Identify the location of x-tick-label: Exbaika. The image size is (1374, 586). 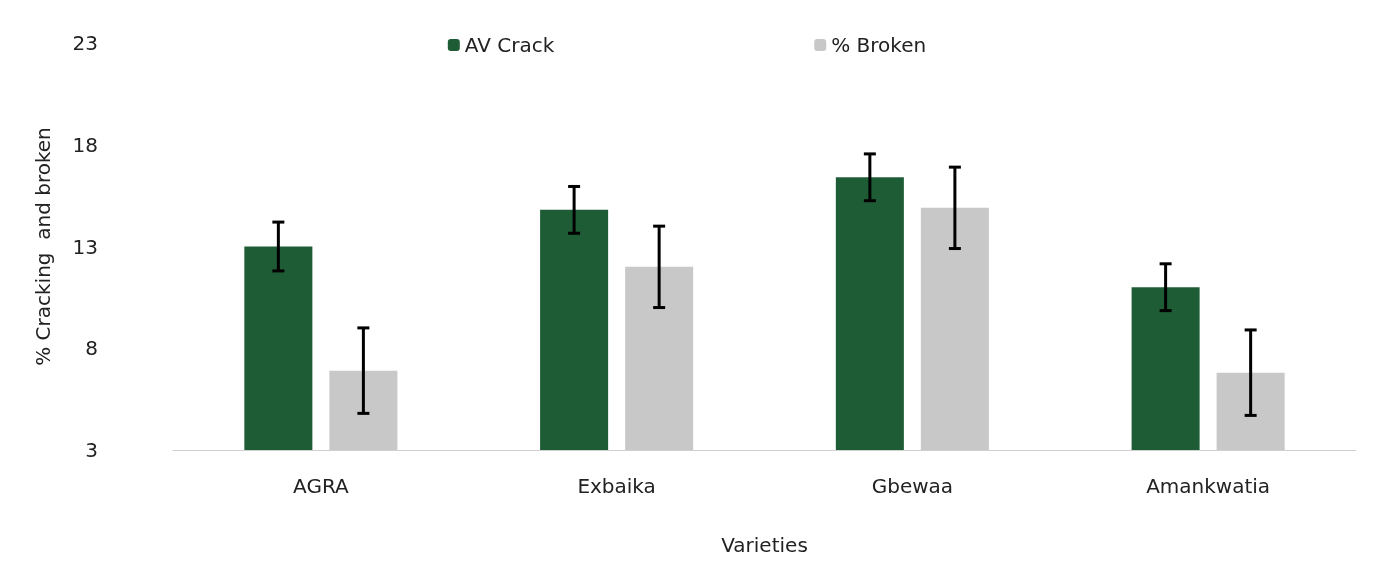
(616, 486).